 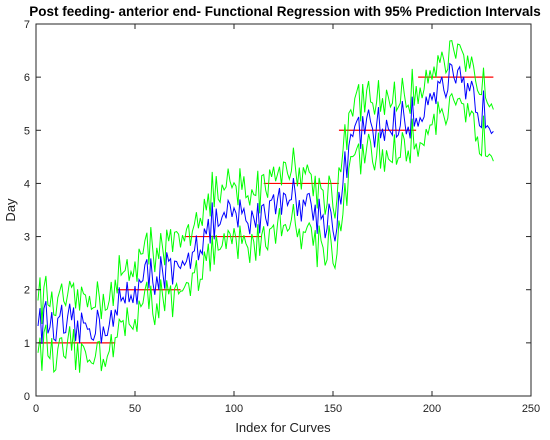 I want to click on y-tick-label: 5, so click(x=27, y=131).